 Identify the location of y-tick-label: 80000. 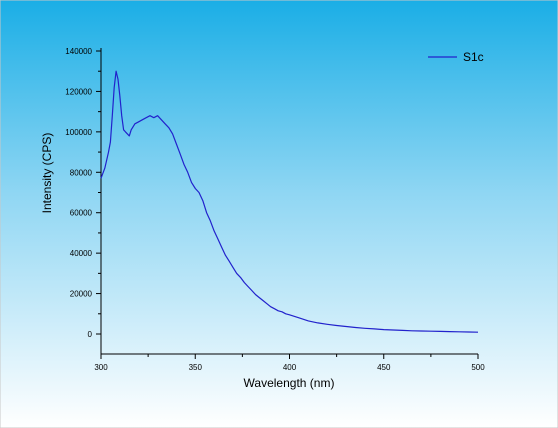
(81, 172).